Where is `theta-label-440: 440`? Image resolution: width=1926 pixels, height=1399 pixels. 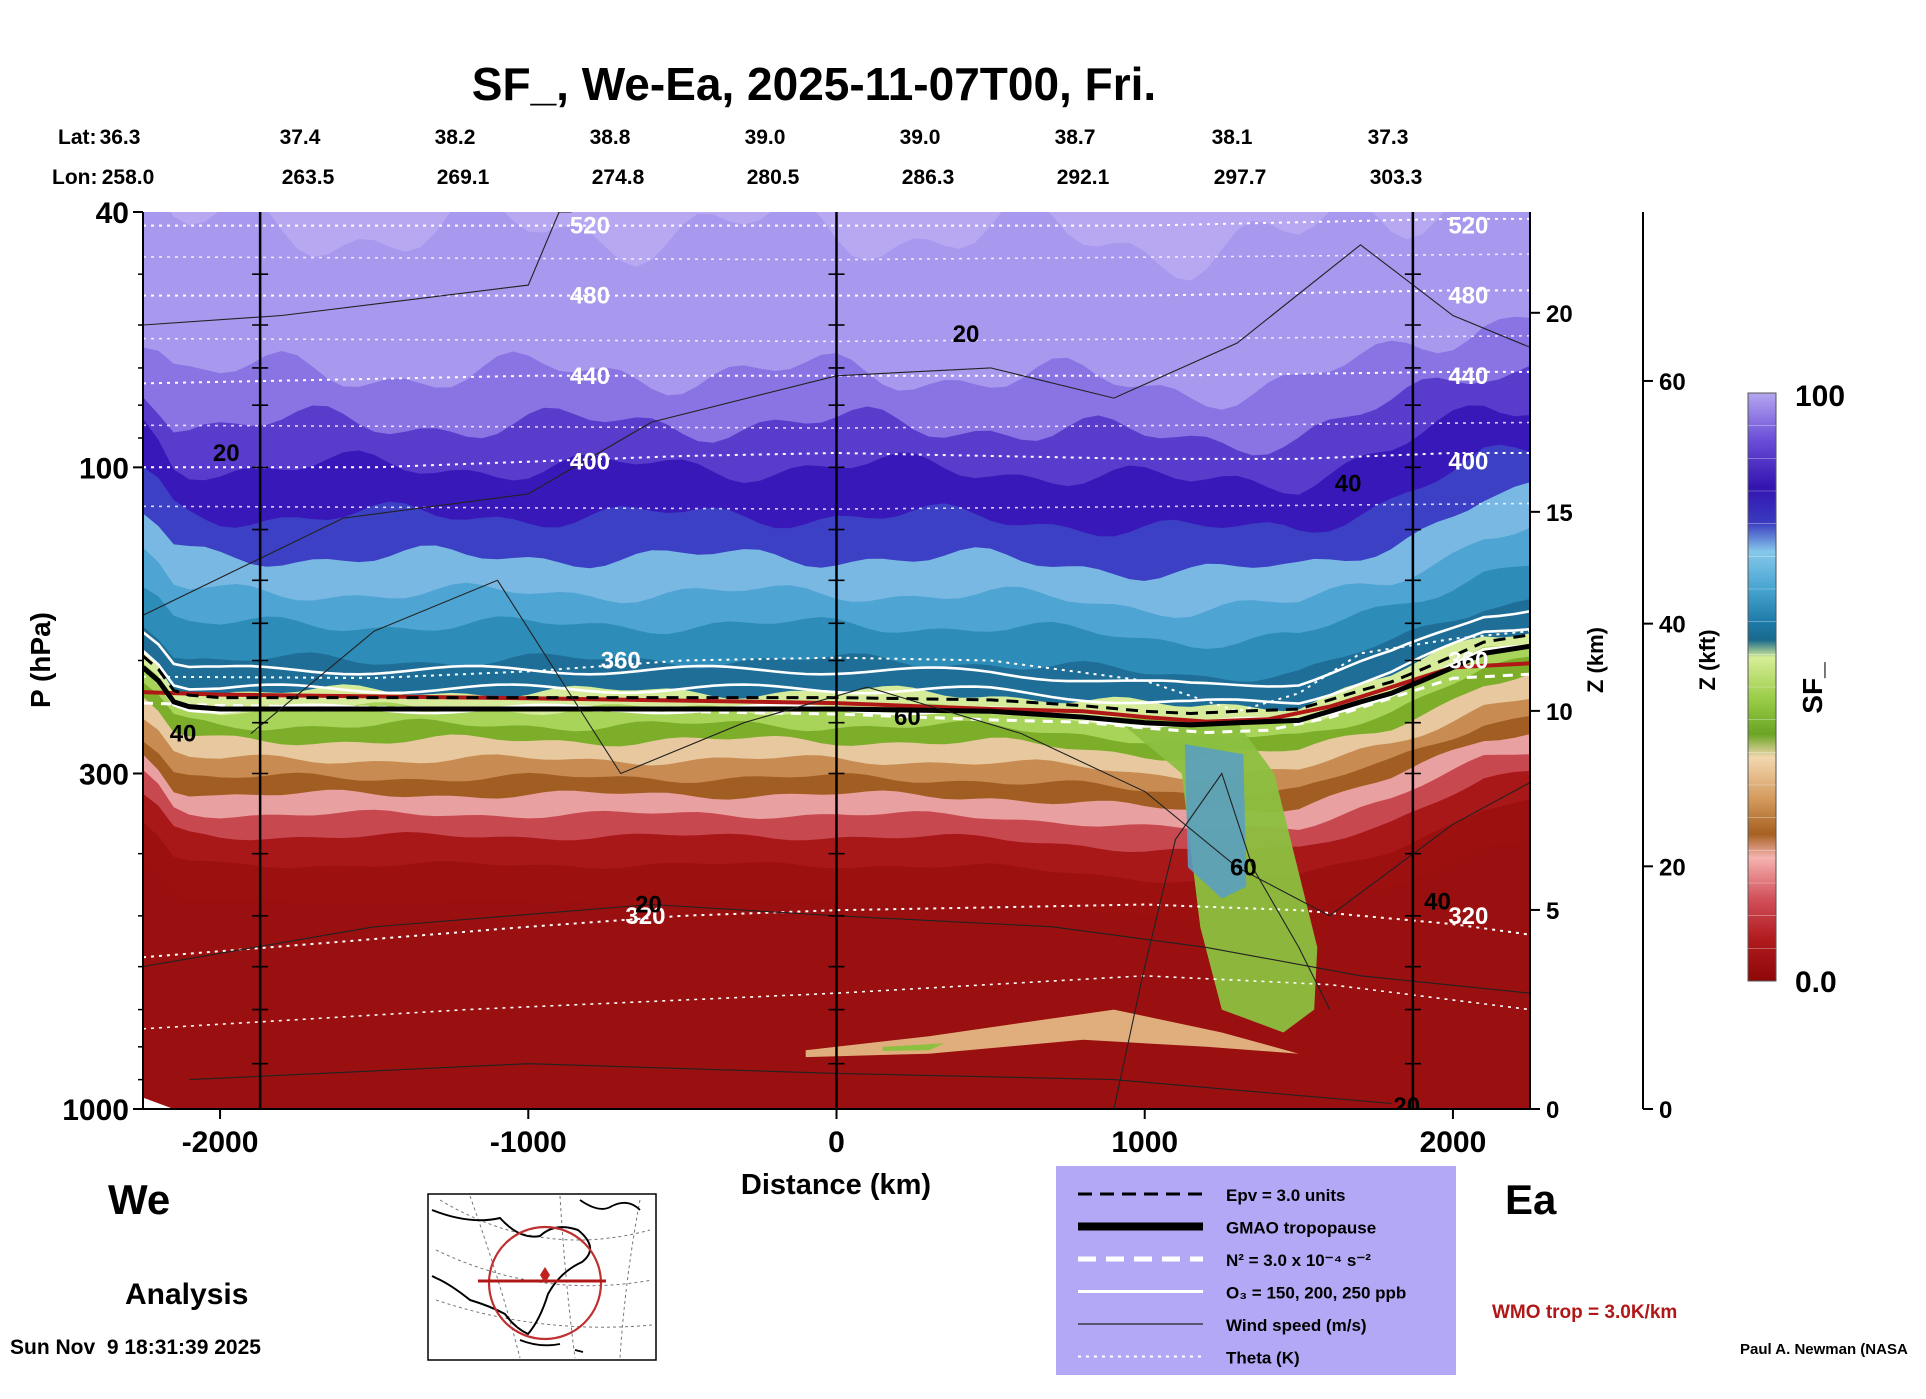
theta-label-440: 440 is located at coordinates (590, 376).